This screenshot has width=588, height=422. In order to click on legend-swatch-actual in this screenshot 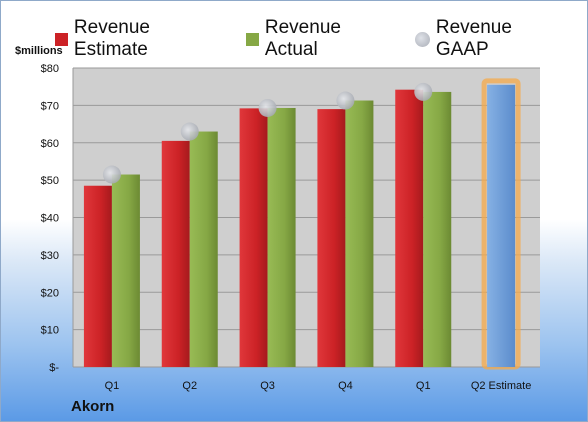, I will do `click(252, 39)`.